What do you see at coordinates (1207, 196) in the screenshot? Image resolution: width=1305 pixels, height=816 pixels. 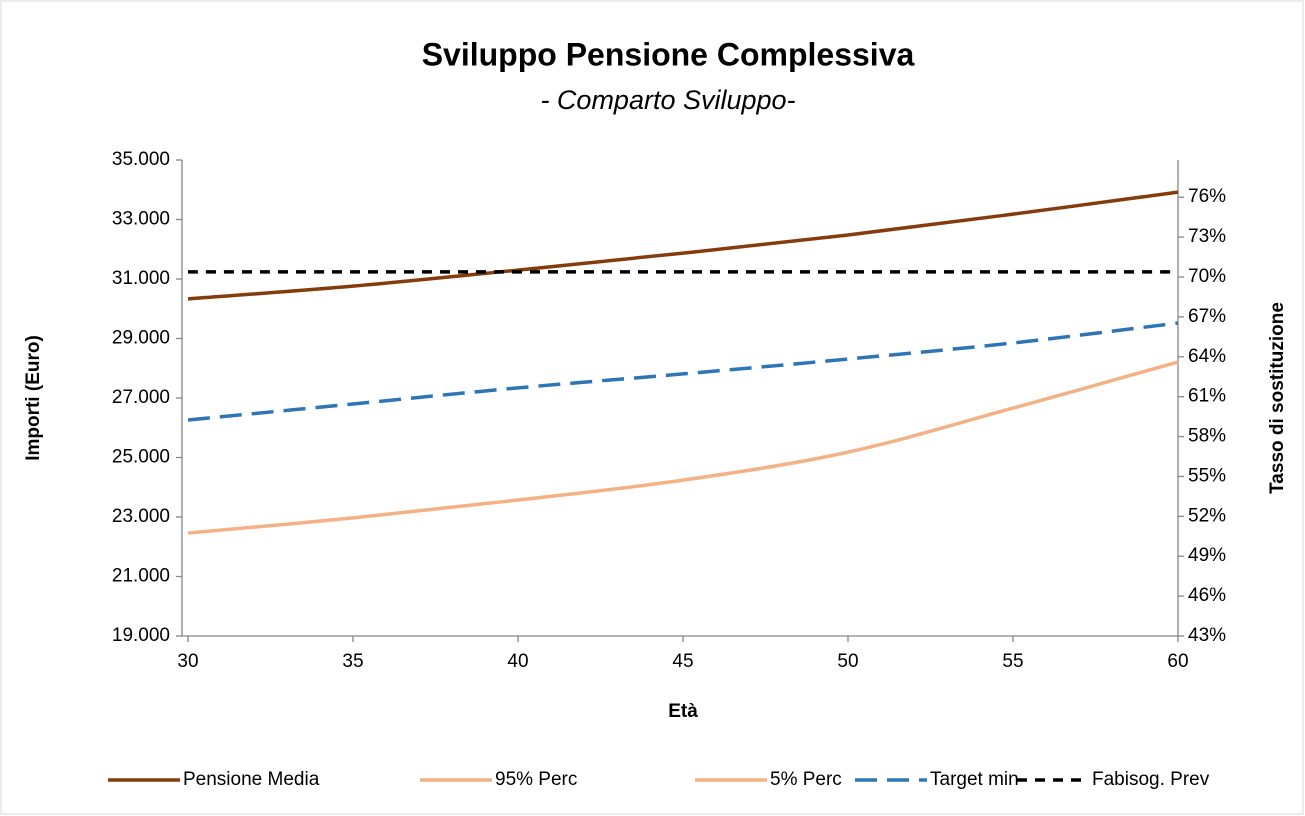 I see `y2-tick-label: 76%` at bounding box center [1207, 196].